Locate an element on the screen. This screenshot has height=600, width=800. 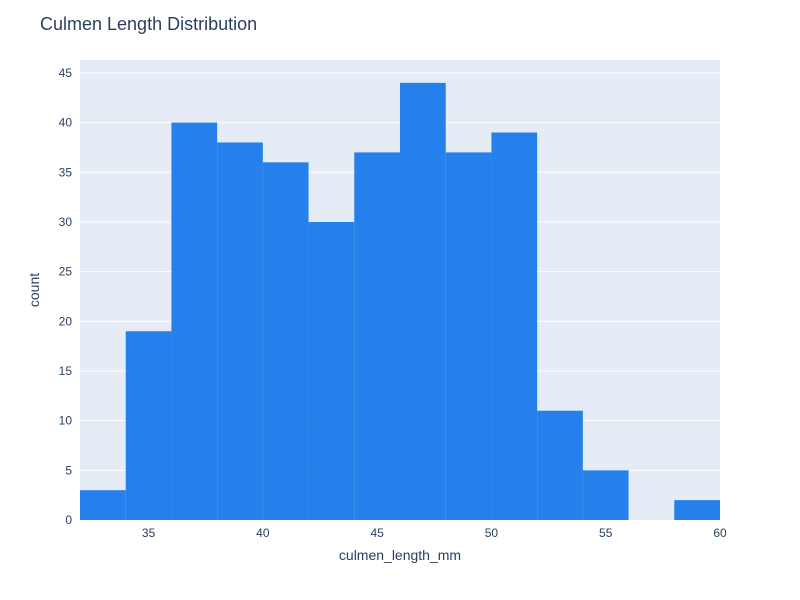
y-tick-label: 0 is located at coordinates (68, 520).